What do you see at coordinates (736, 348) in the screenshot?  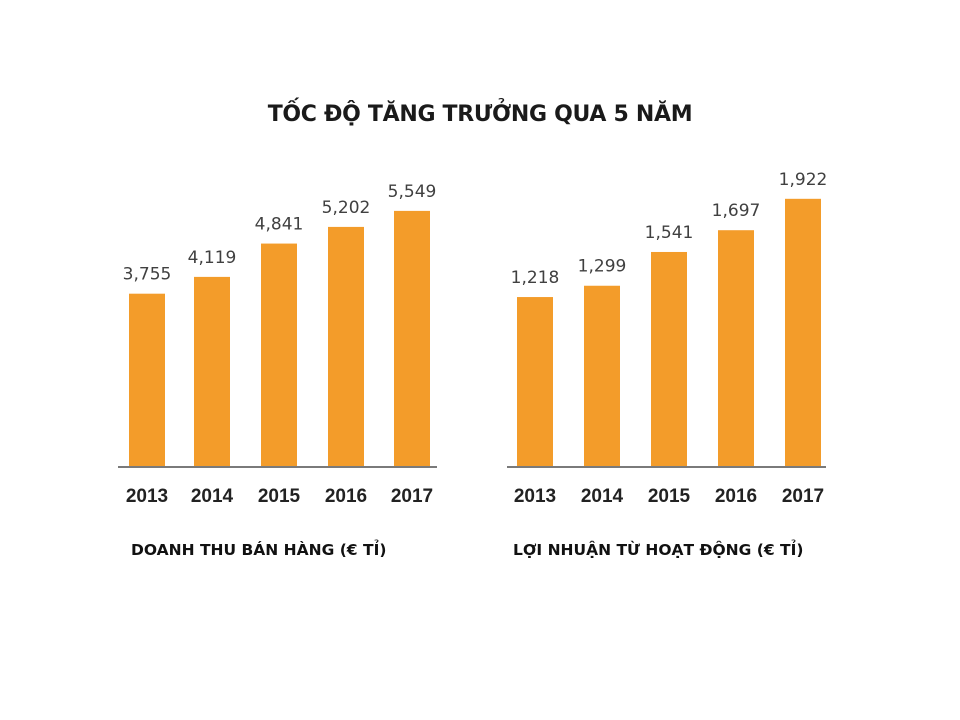 I see `profit-bar-2016` at bounding box center [736, 348].